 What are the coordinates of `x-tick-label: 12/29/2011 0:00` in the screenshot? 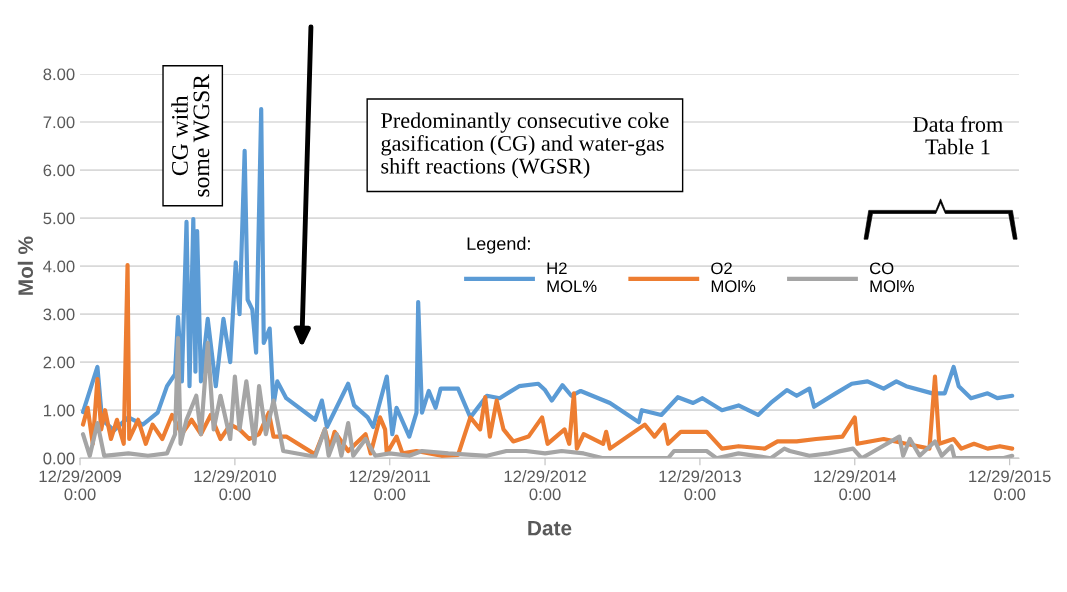 It's located at (390, 485).